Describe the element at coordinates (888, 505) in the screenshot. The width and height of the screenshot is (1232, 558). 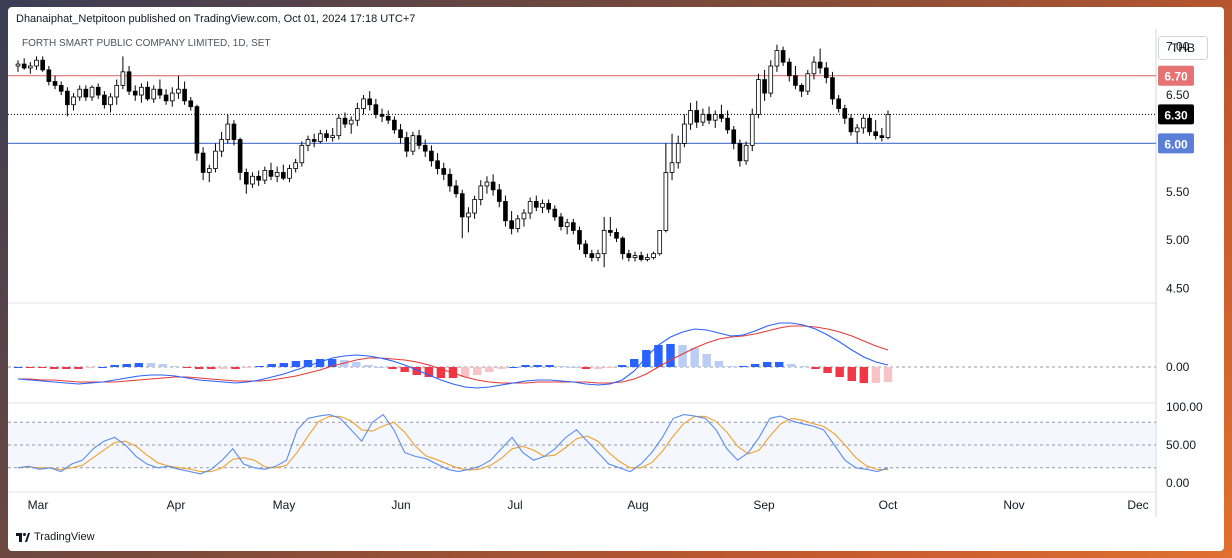
I see `month-label: Oct` at that location.